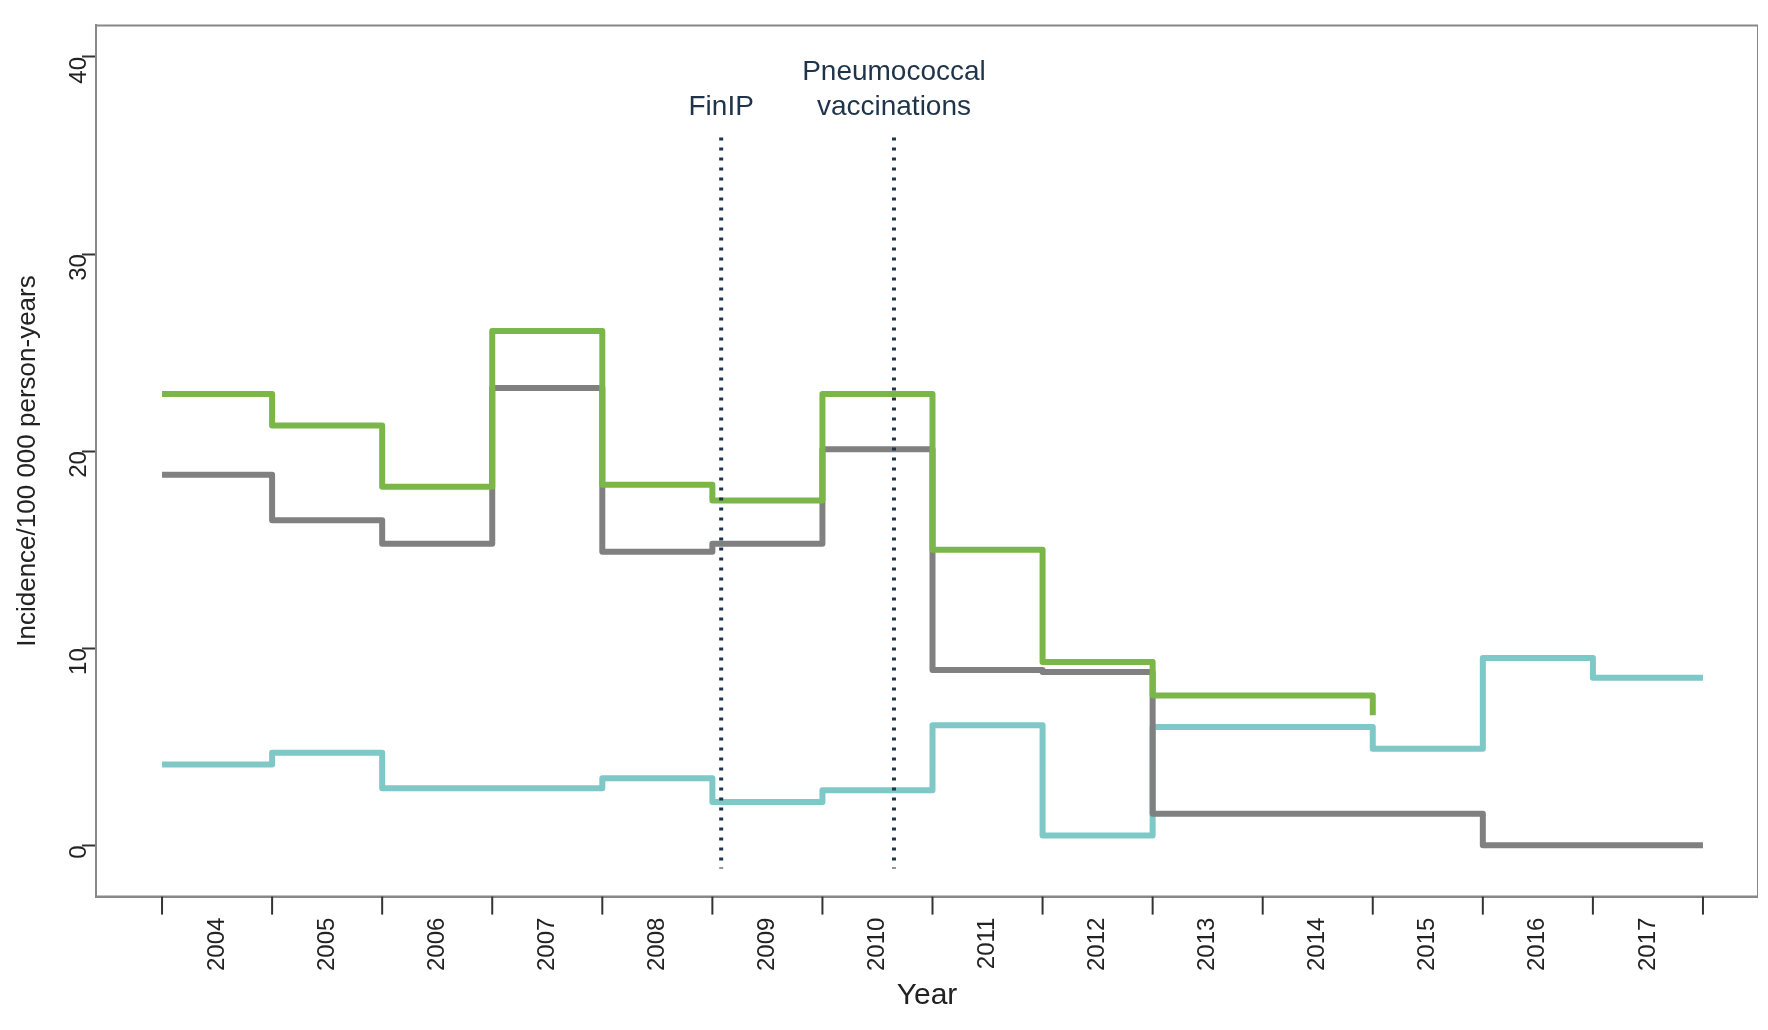 This screenshot has height=1030, width=1768. What do you see at coordinates (215, 944) in the screenshot?
I see `x-tick-label: 2004` at bounding box center [215, 944].